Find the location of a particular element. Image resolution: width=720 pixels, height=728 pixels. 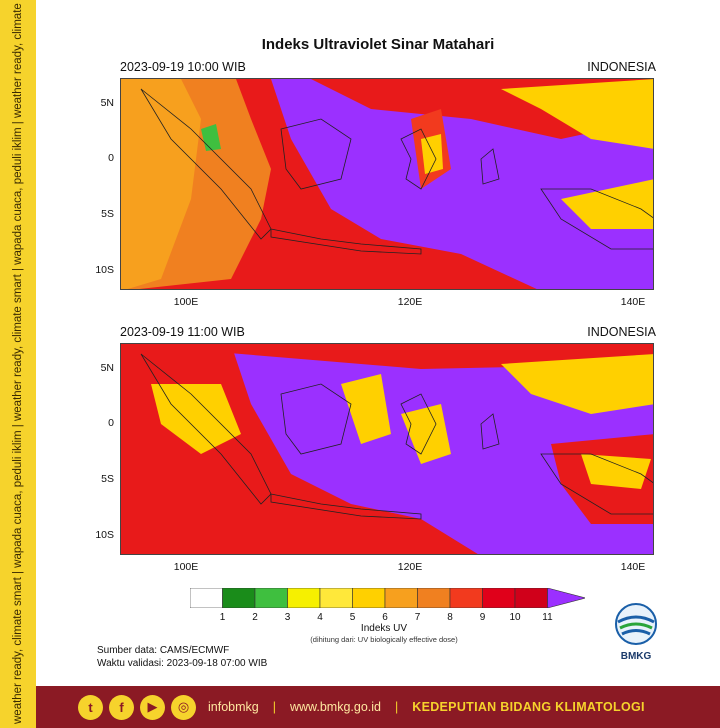

colorbar-tick-label: 8 is located at coordinates (450, 617).